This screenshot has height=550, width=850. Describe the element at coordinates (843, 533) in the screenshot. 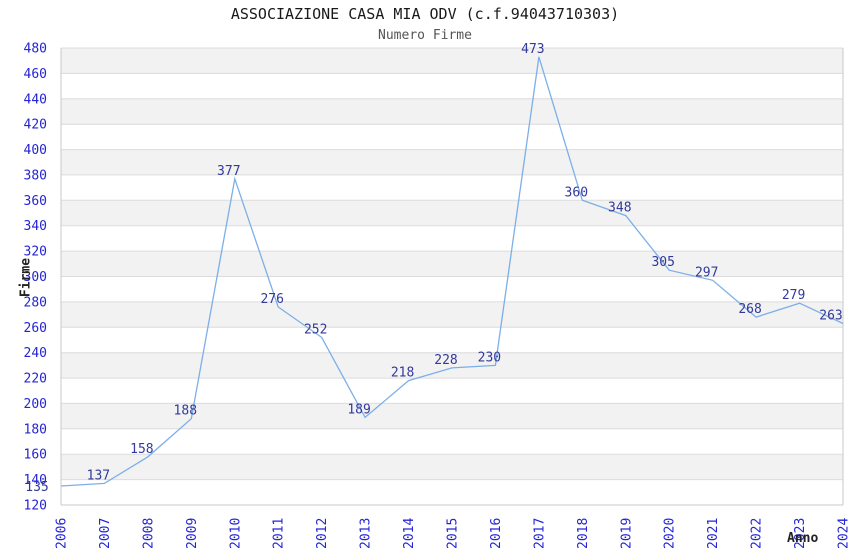

I see `x-tick-label: 2024` at that location.